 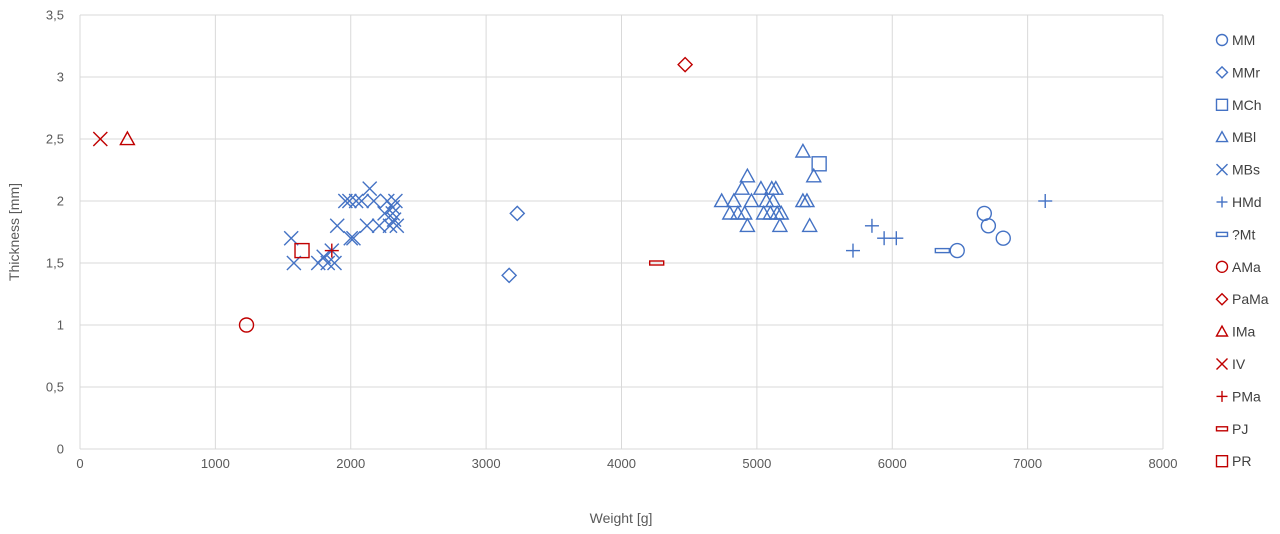 What do you see at coordinates (55, 139) in the screenshot?
I see `y-tick-label: 2,5` at bounding box center [55, 139].